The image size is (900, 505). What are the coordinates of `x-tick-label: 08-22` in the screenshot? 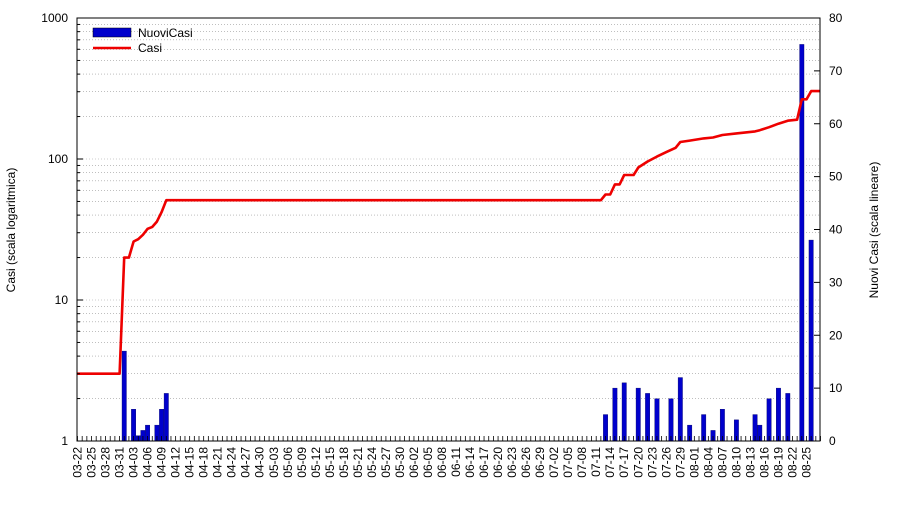 It's located at (792, 462).